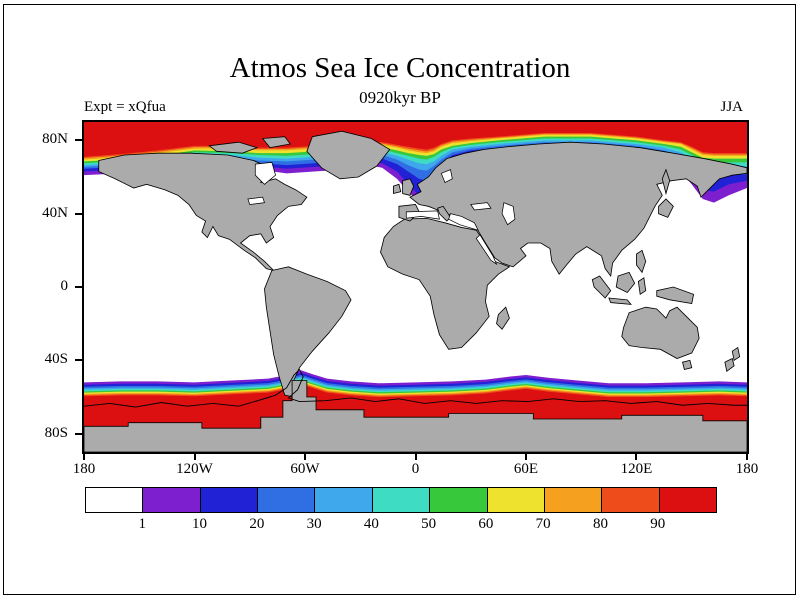  Describe the element at coordinates (660, 332) in the screenshot. I see `land-australia` at that location.